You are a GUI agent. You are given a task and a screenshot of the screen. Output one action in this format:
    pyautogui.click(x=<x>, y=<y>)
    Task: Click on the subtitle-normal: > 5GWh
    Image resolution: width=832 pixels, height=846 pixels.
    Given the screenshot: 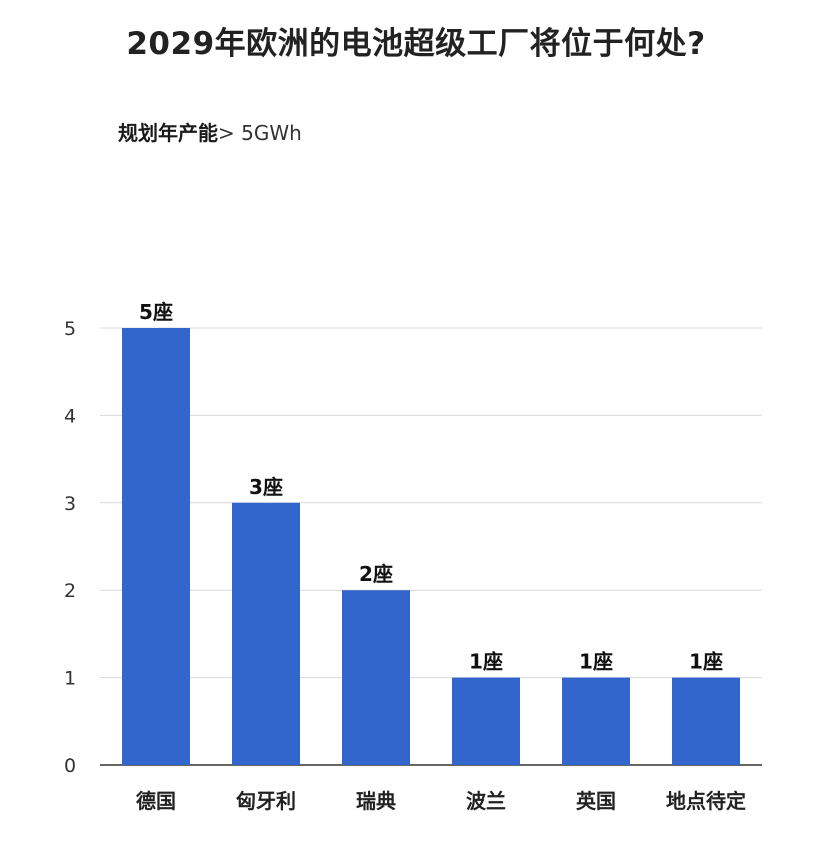 What is the action you would take?
    pyautogui.click(x=260, y=133)
    